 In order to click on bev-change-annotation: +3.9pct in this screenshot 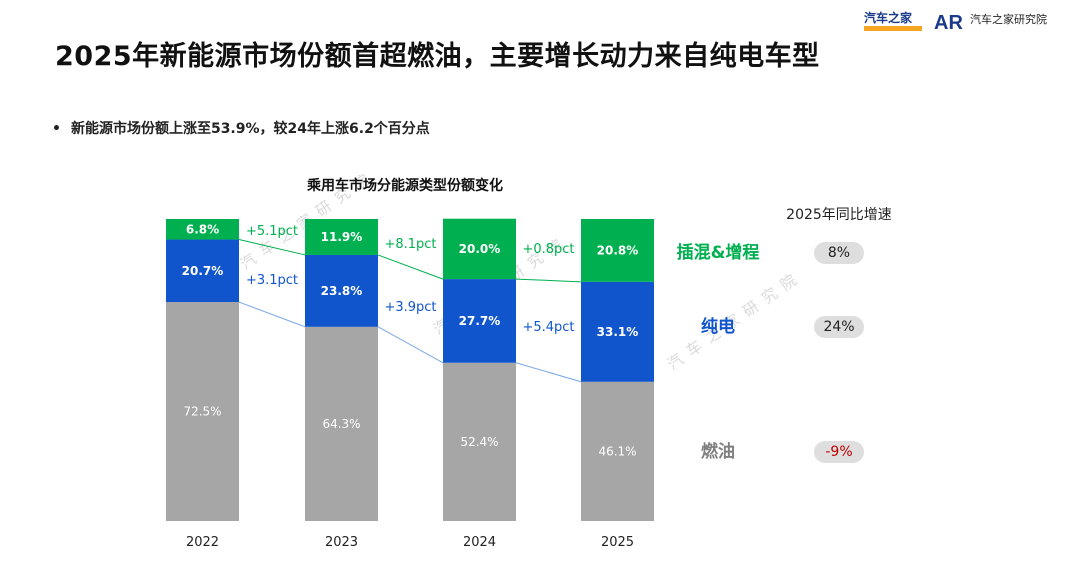, I will do `click(410, 307)`.